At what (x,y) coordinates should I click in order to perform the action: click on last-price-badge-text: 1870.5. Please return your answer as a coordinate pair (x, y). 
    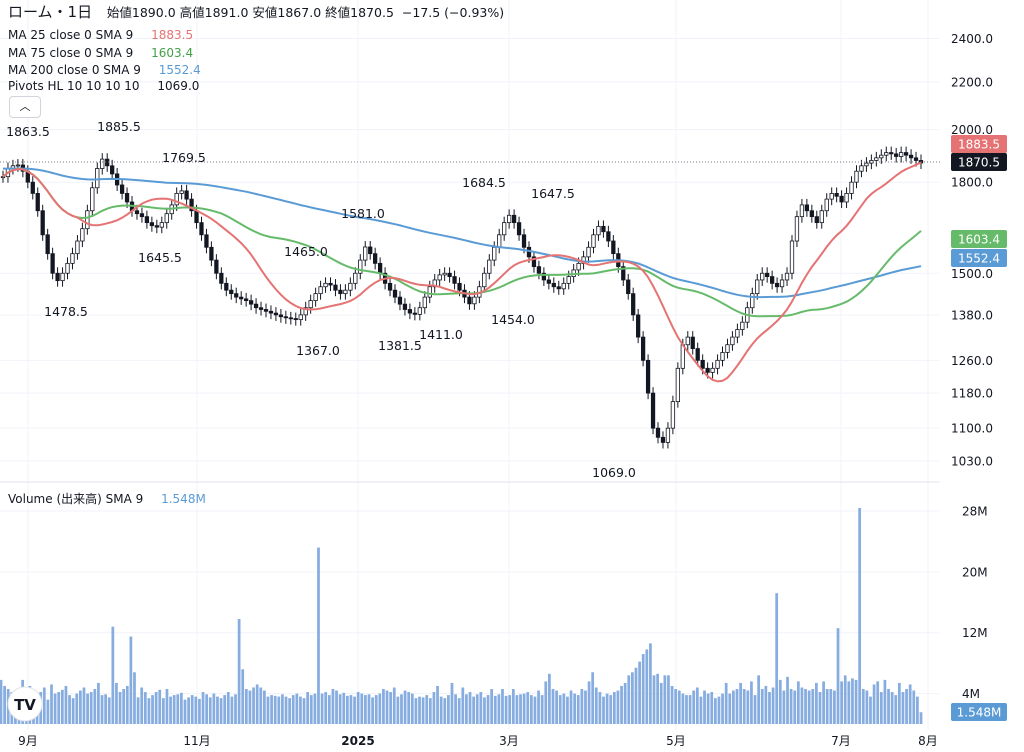
    Looking at the image, I should click on (979, 163).